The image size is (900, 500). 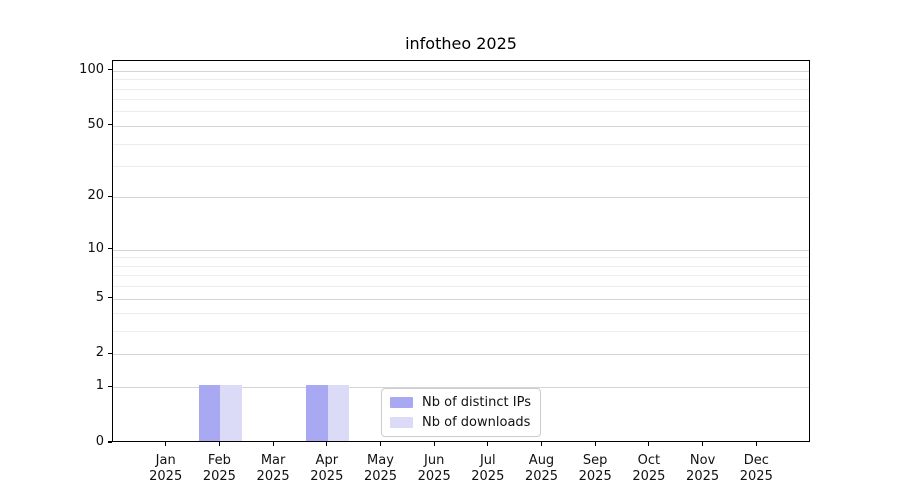 I want to click on y-tick-label: 2, so click(x=99, y=353).